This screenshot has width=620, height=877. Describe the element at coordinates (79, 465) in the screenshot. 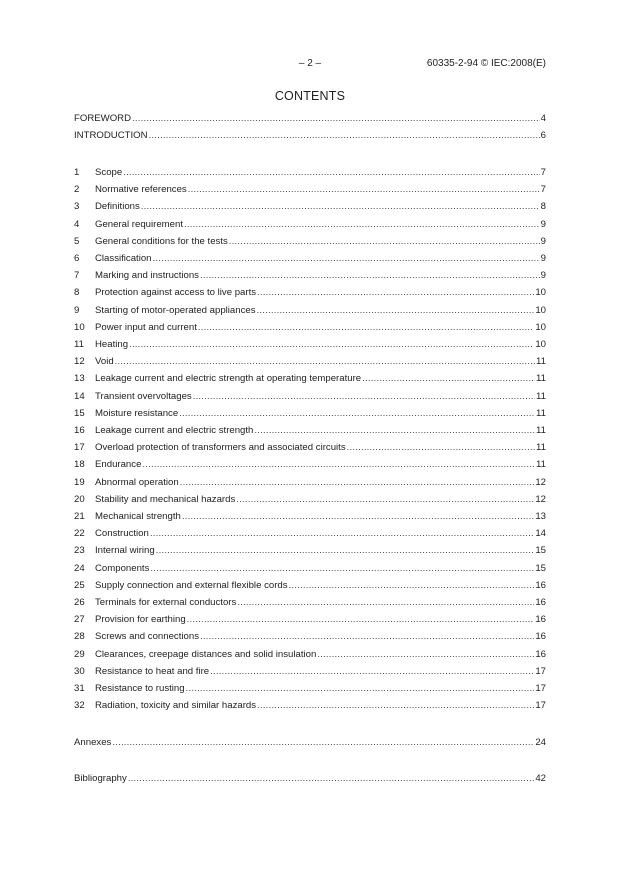

I see `toc-entry-number: 18` at that location.